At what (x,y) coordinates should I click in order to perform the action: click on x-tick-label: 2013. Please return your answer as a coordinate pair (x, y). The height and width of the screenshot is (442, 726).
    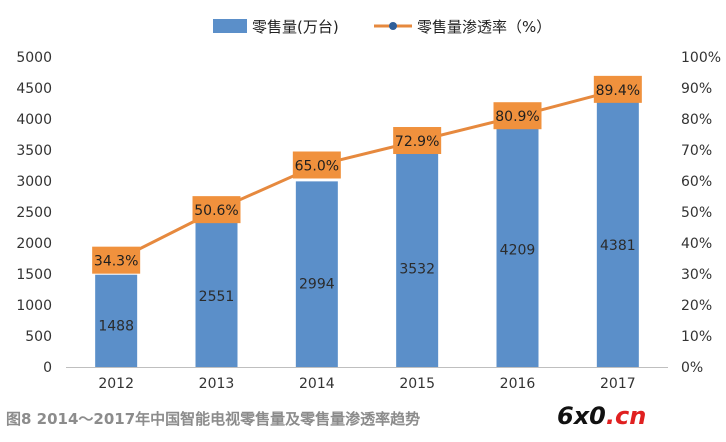
    Looking at the image, I should click on (217, 384).